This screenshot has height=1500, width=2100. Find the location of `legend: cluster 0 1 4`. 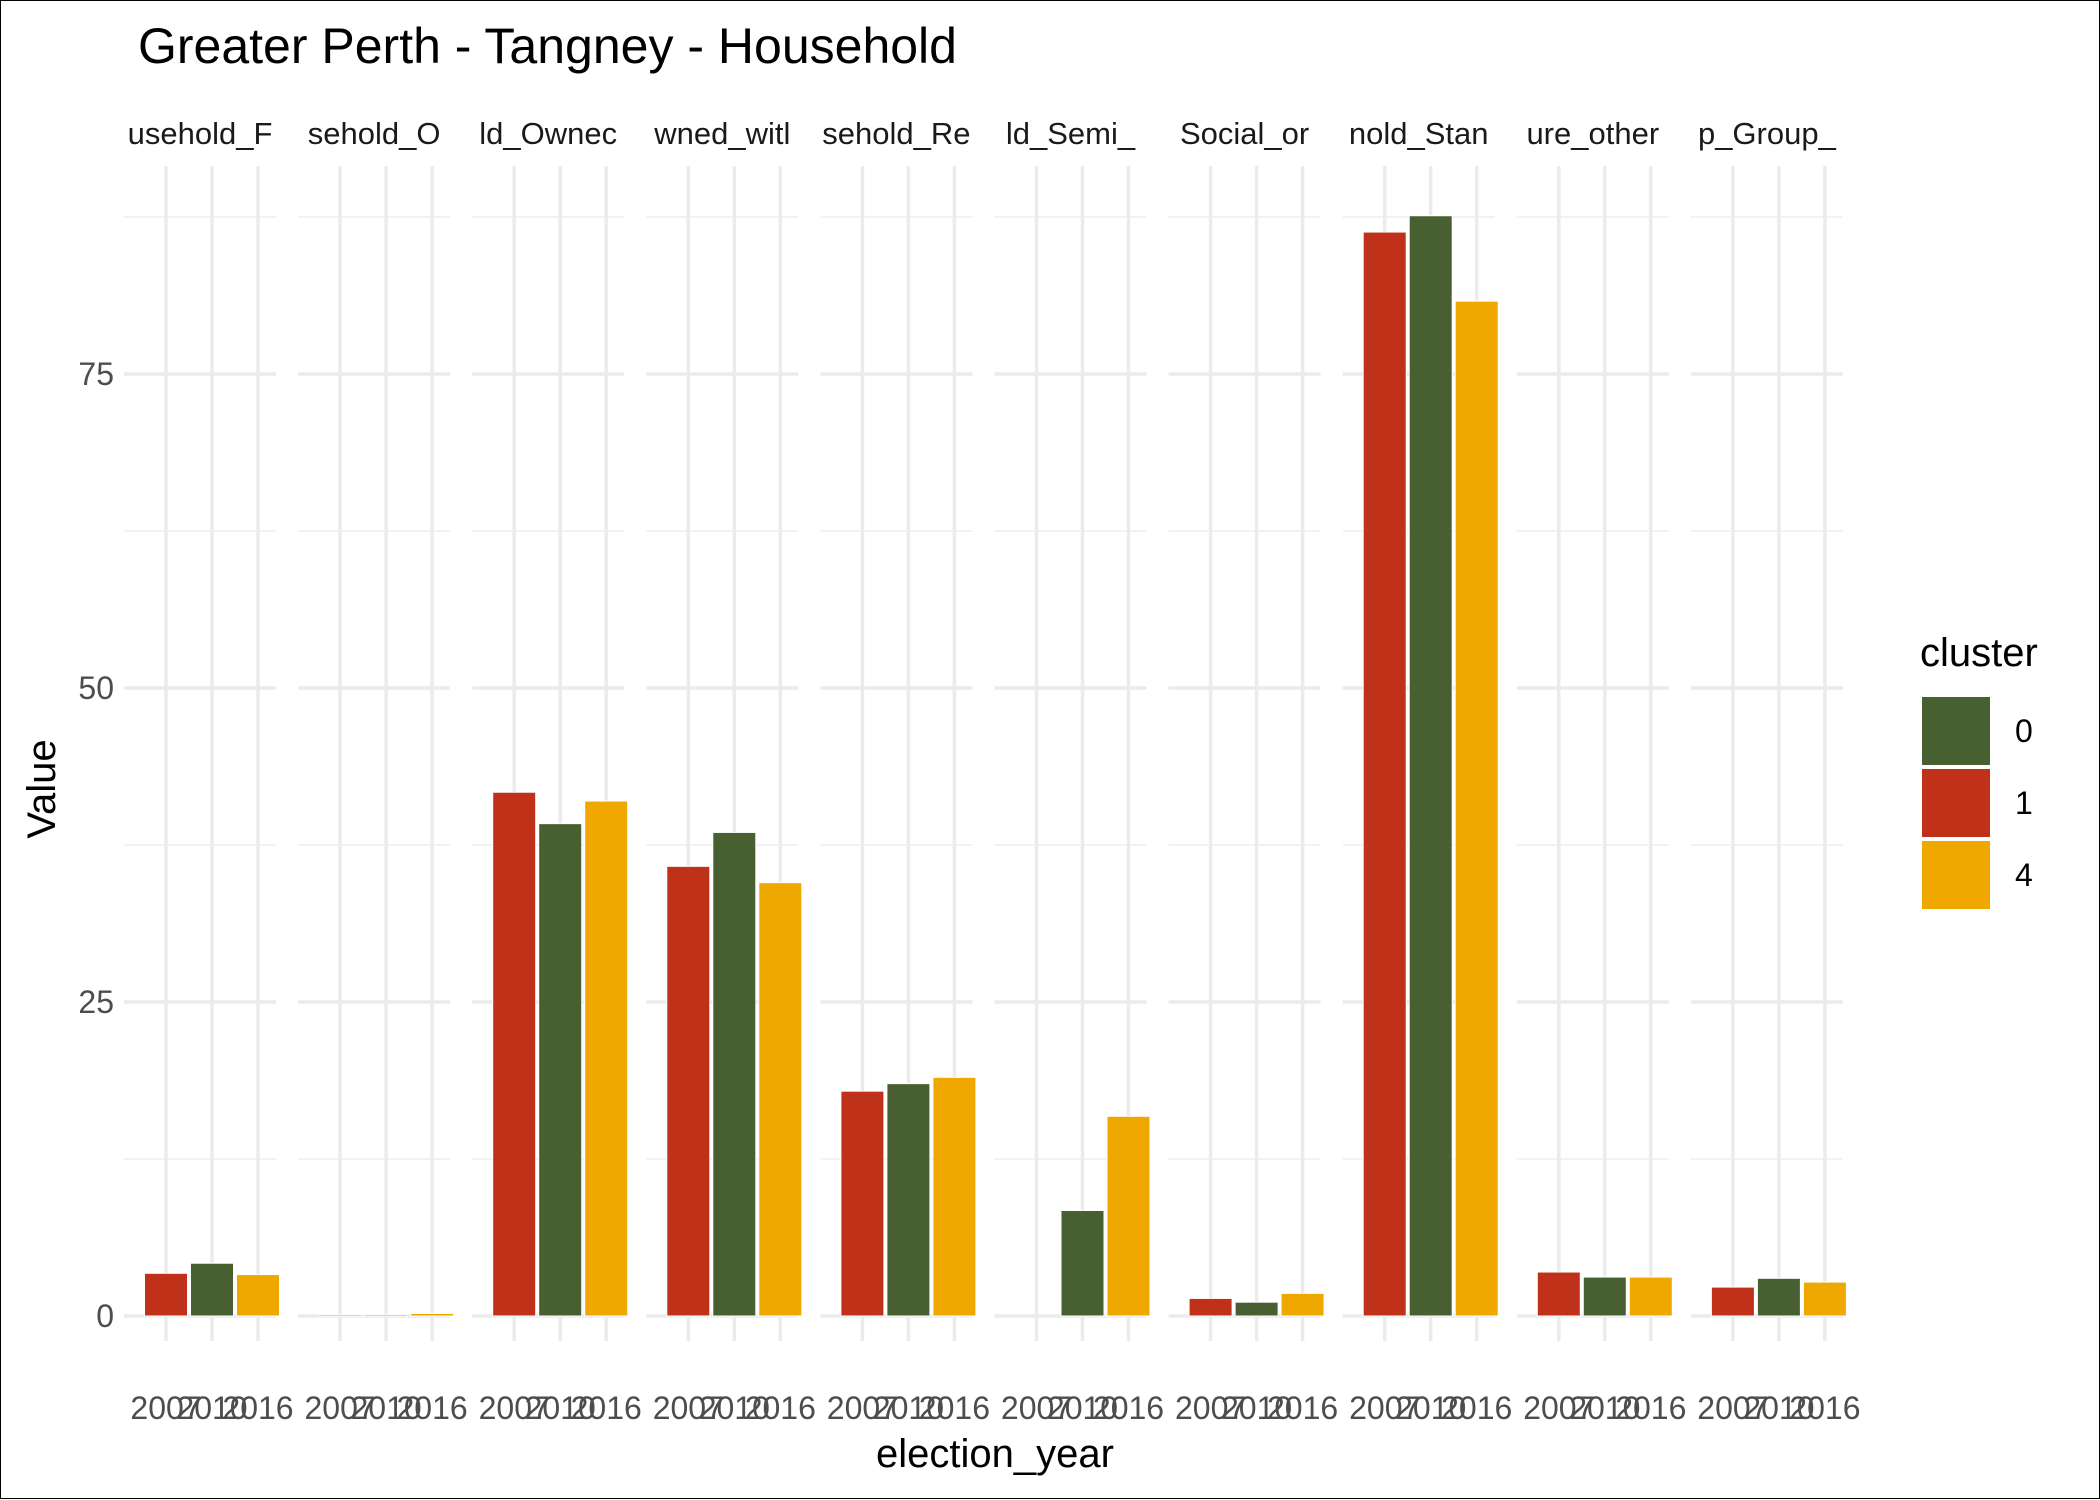

legend: cluster 0 1 4 is located at coordinates (1979, 770).